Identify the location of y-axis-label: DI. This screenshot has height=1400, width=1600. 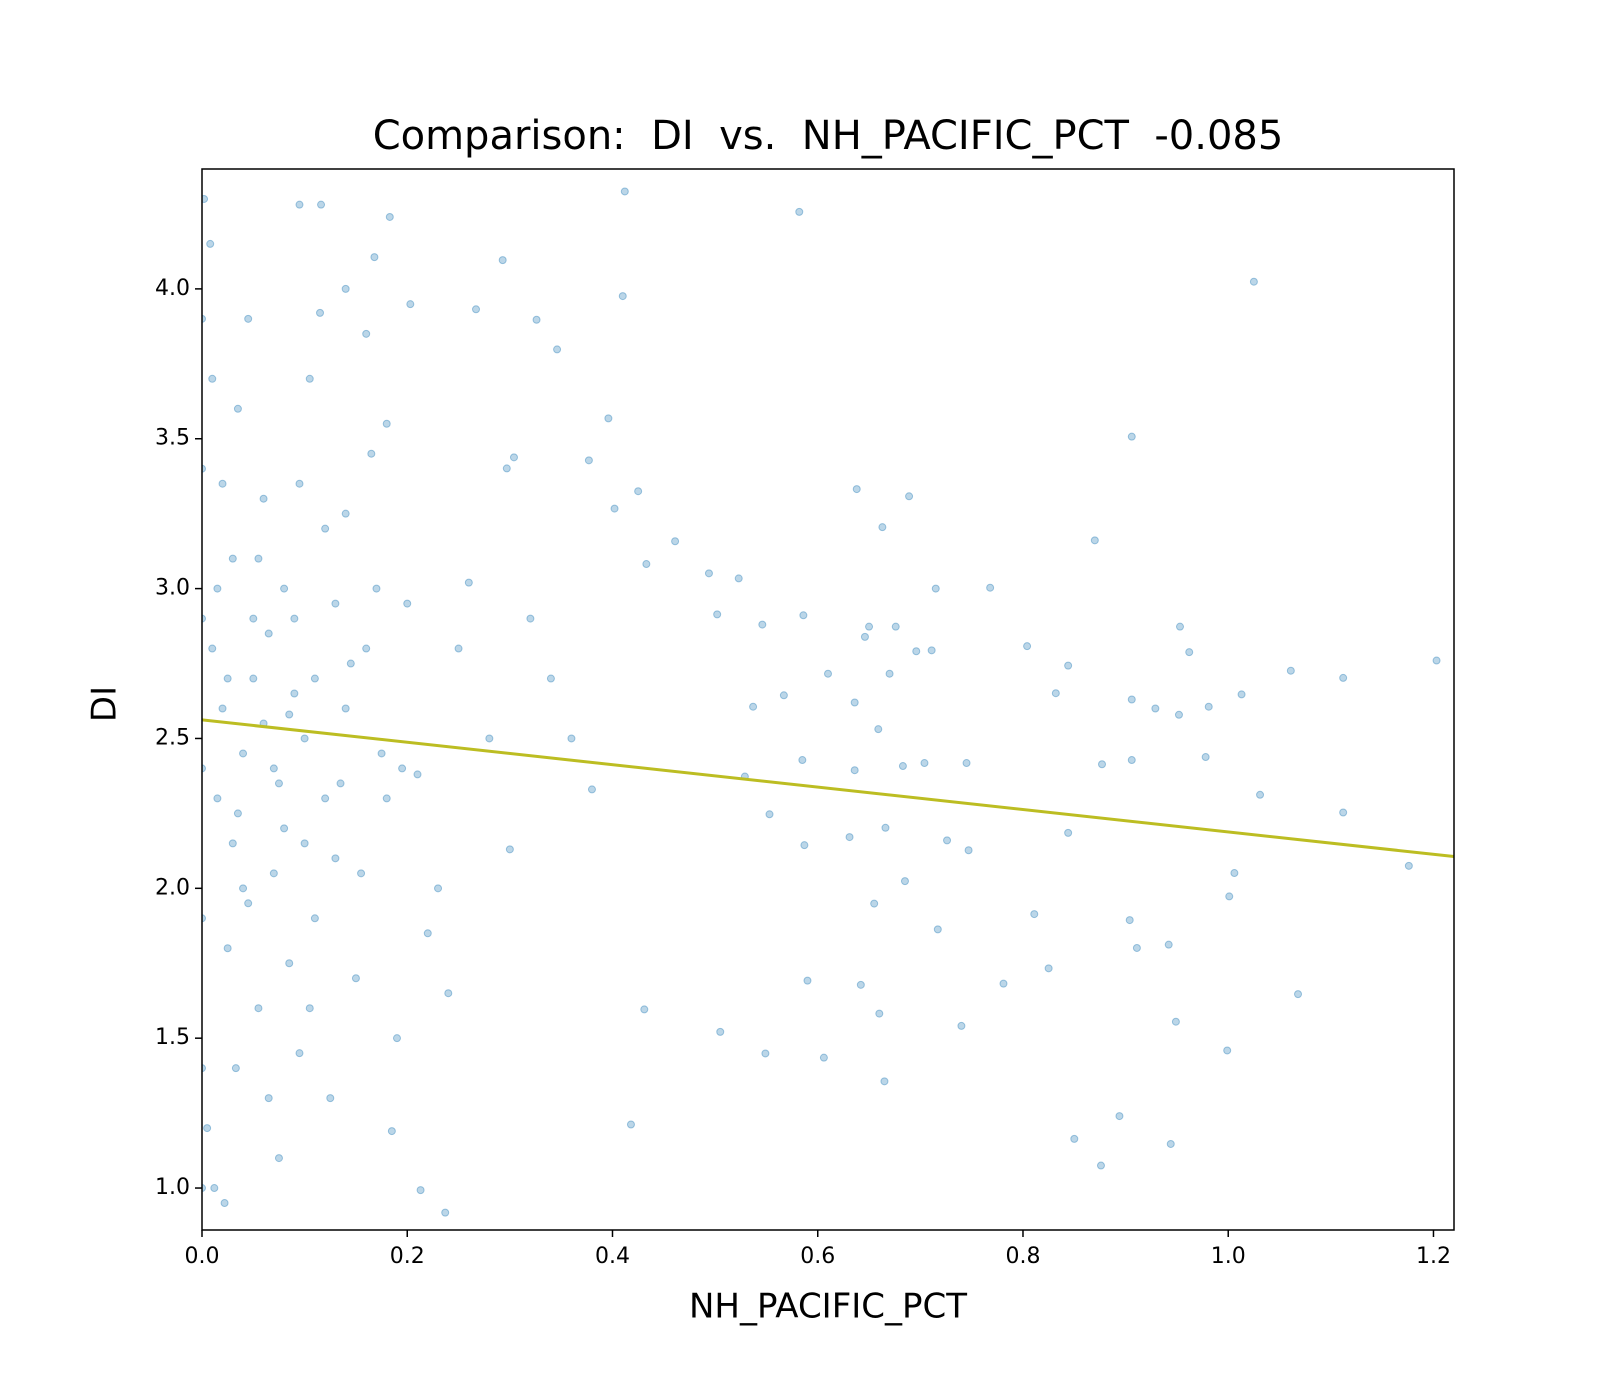
(105, 704).